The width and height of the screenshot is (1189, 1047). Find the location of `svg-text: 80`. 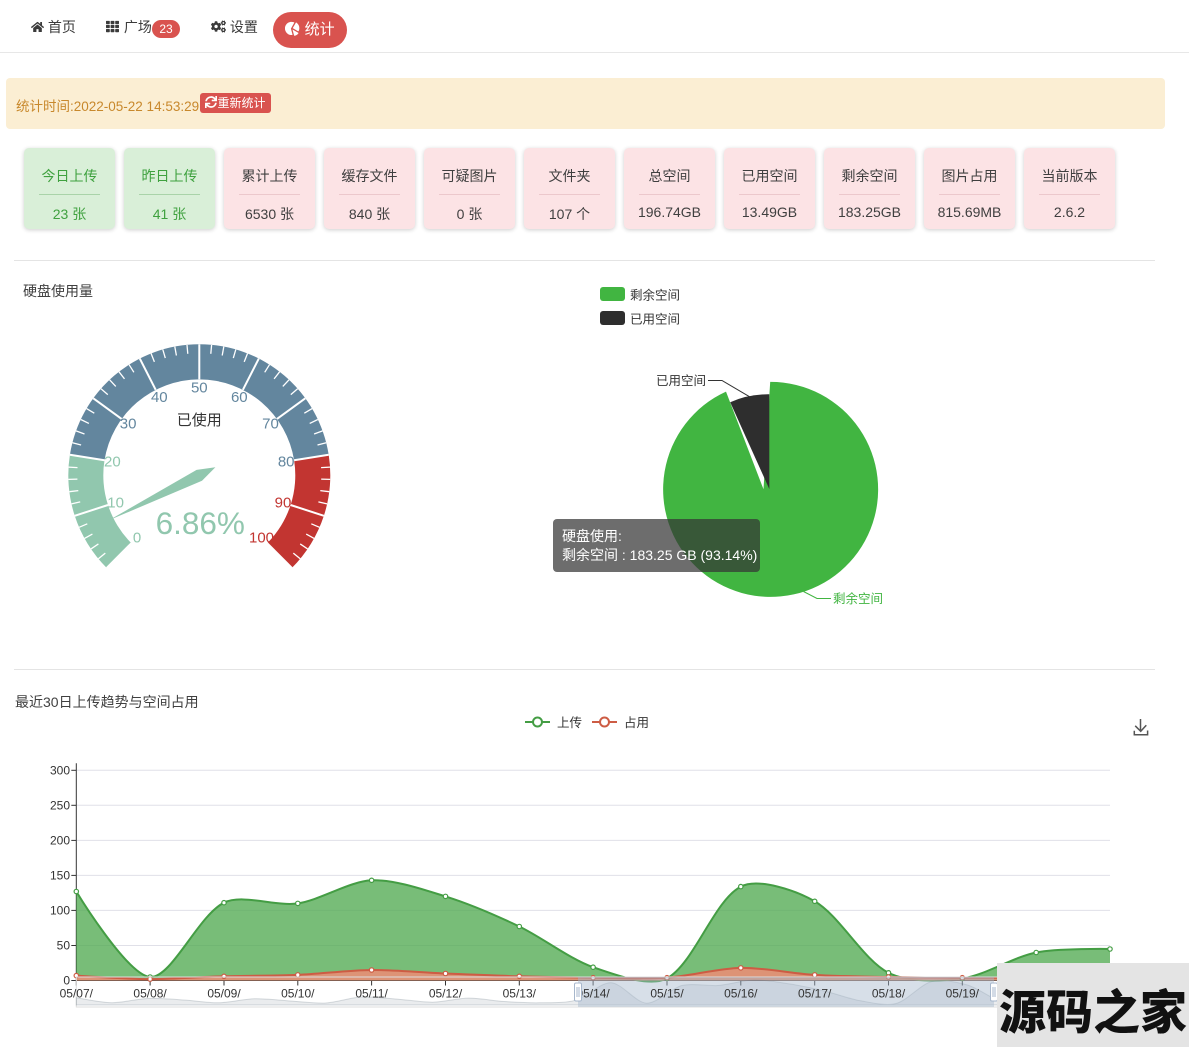

svg-text: 80 is located at coordinates (286, 462).